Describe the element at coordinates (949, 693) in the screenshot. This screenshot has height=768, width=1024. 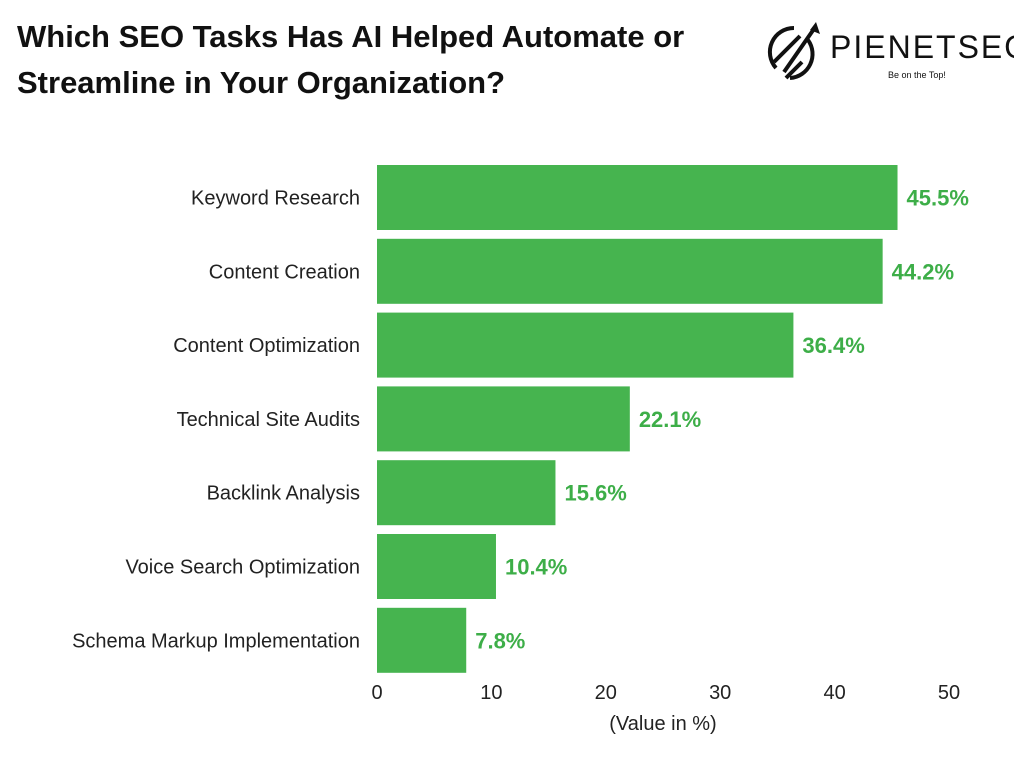
I see `x-tick-label: 50` at that location.